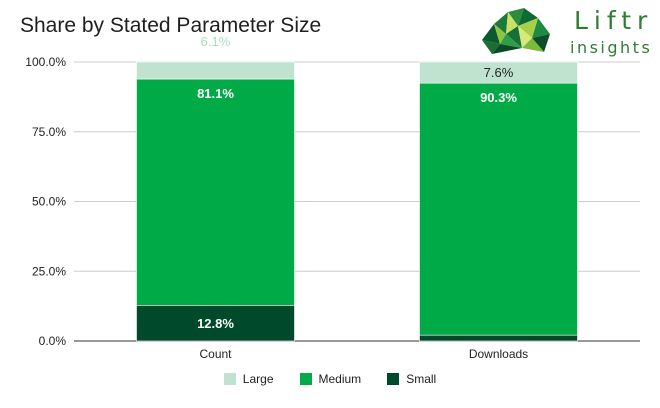  What do you see at coordinates (49, 132) in the screenshot?
I see `y-tick-label: 75.0%` at bounding box center [49, 132].